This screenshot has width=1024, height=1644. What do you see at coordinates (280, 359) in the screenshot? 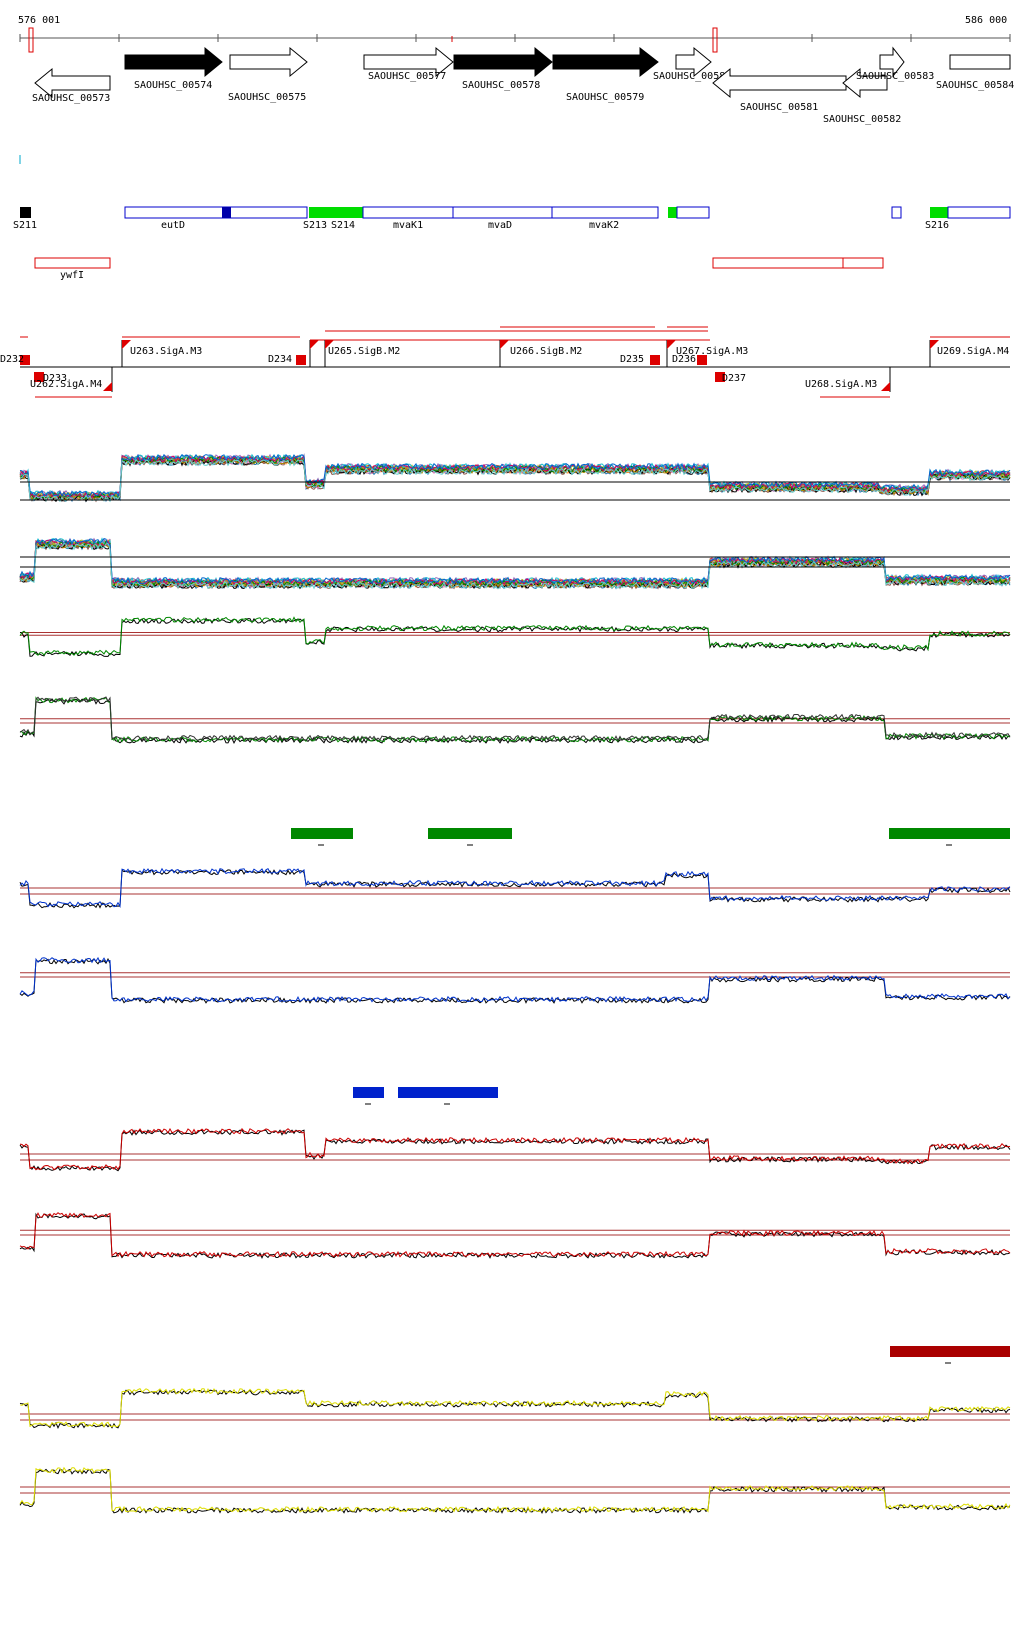
I see `downshift-label: D234` at bounding box center [280, 359].